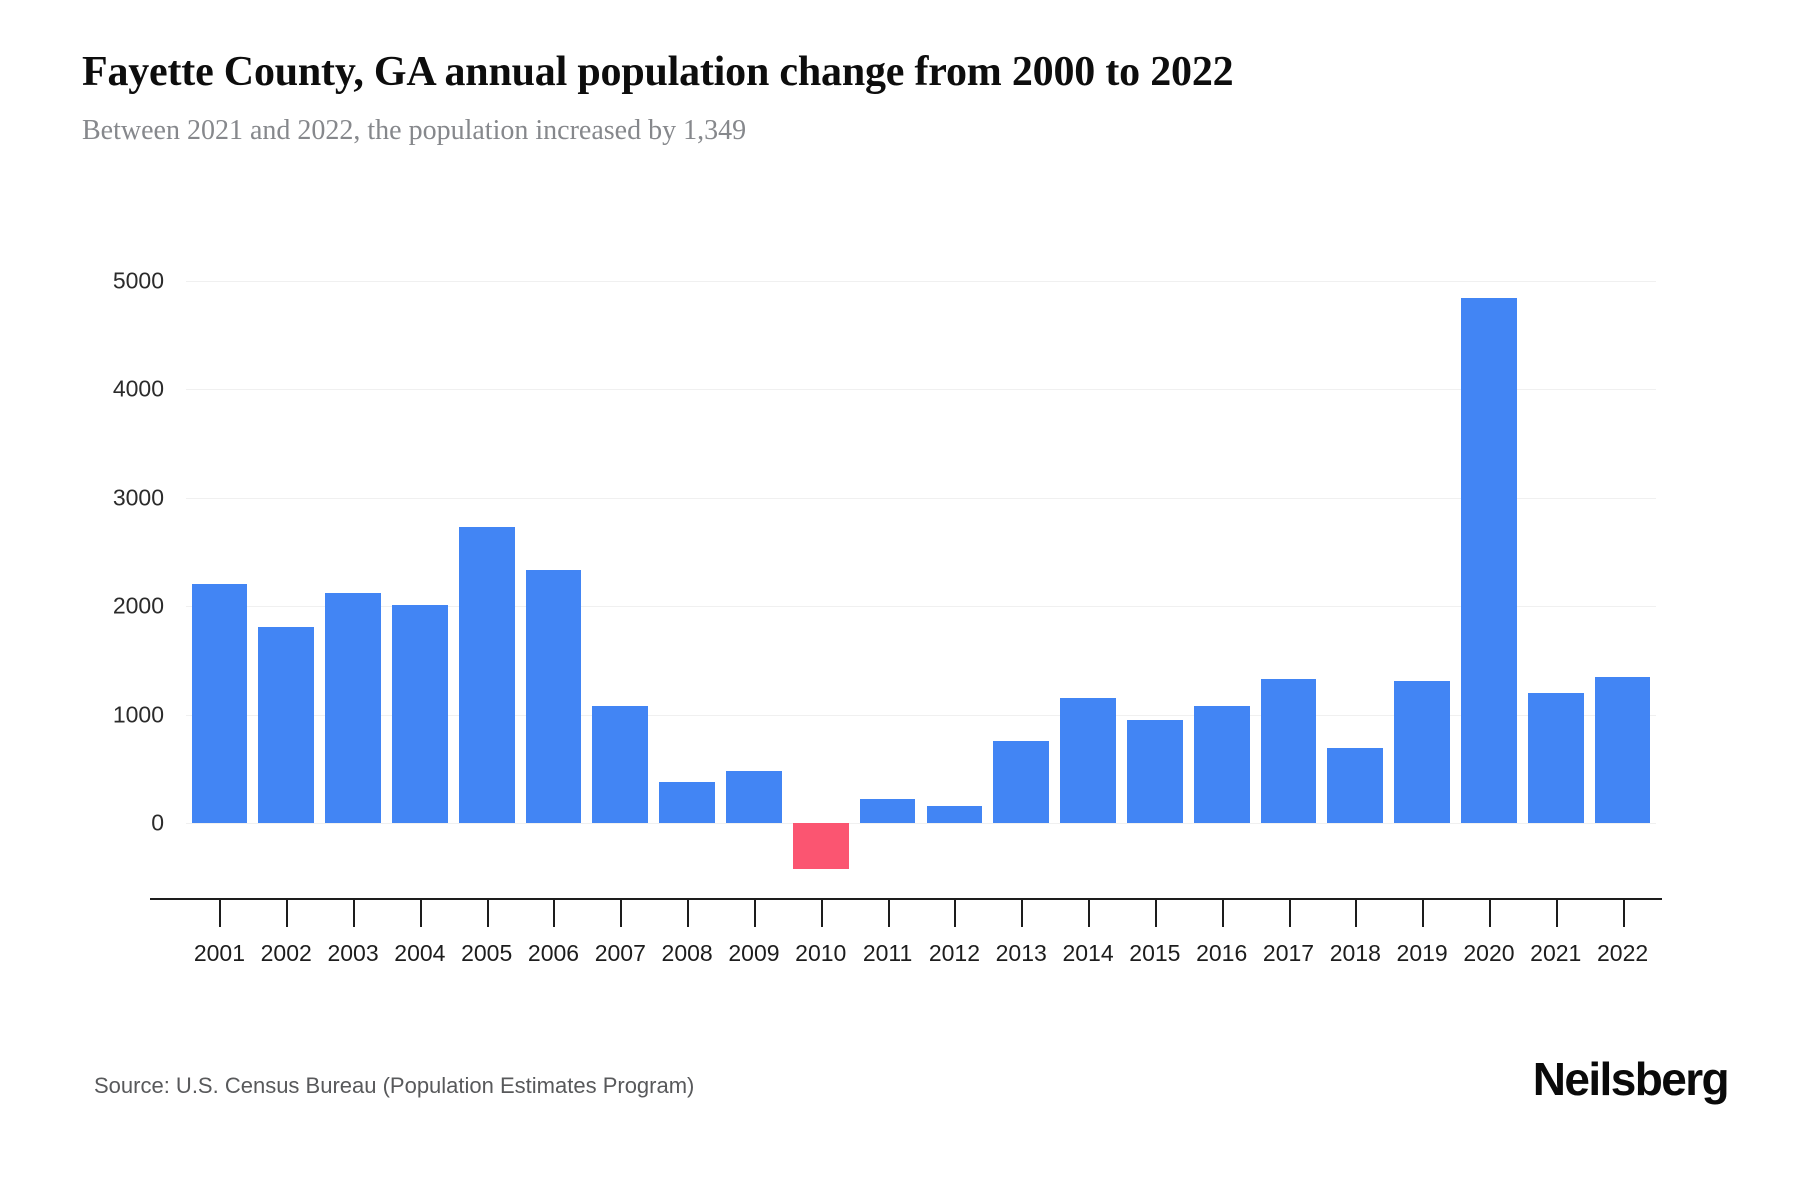  What do you see at coordinates (620, 764) in the screenshot?
I see `bar-2007` at bounding box center [620, 764].